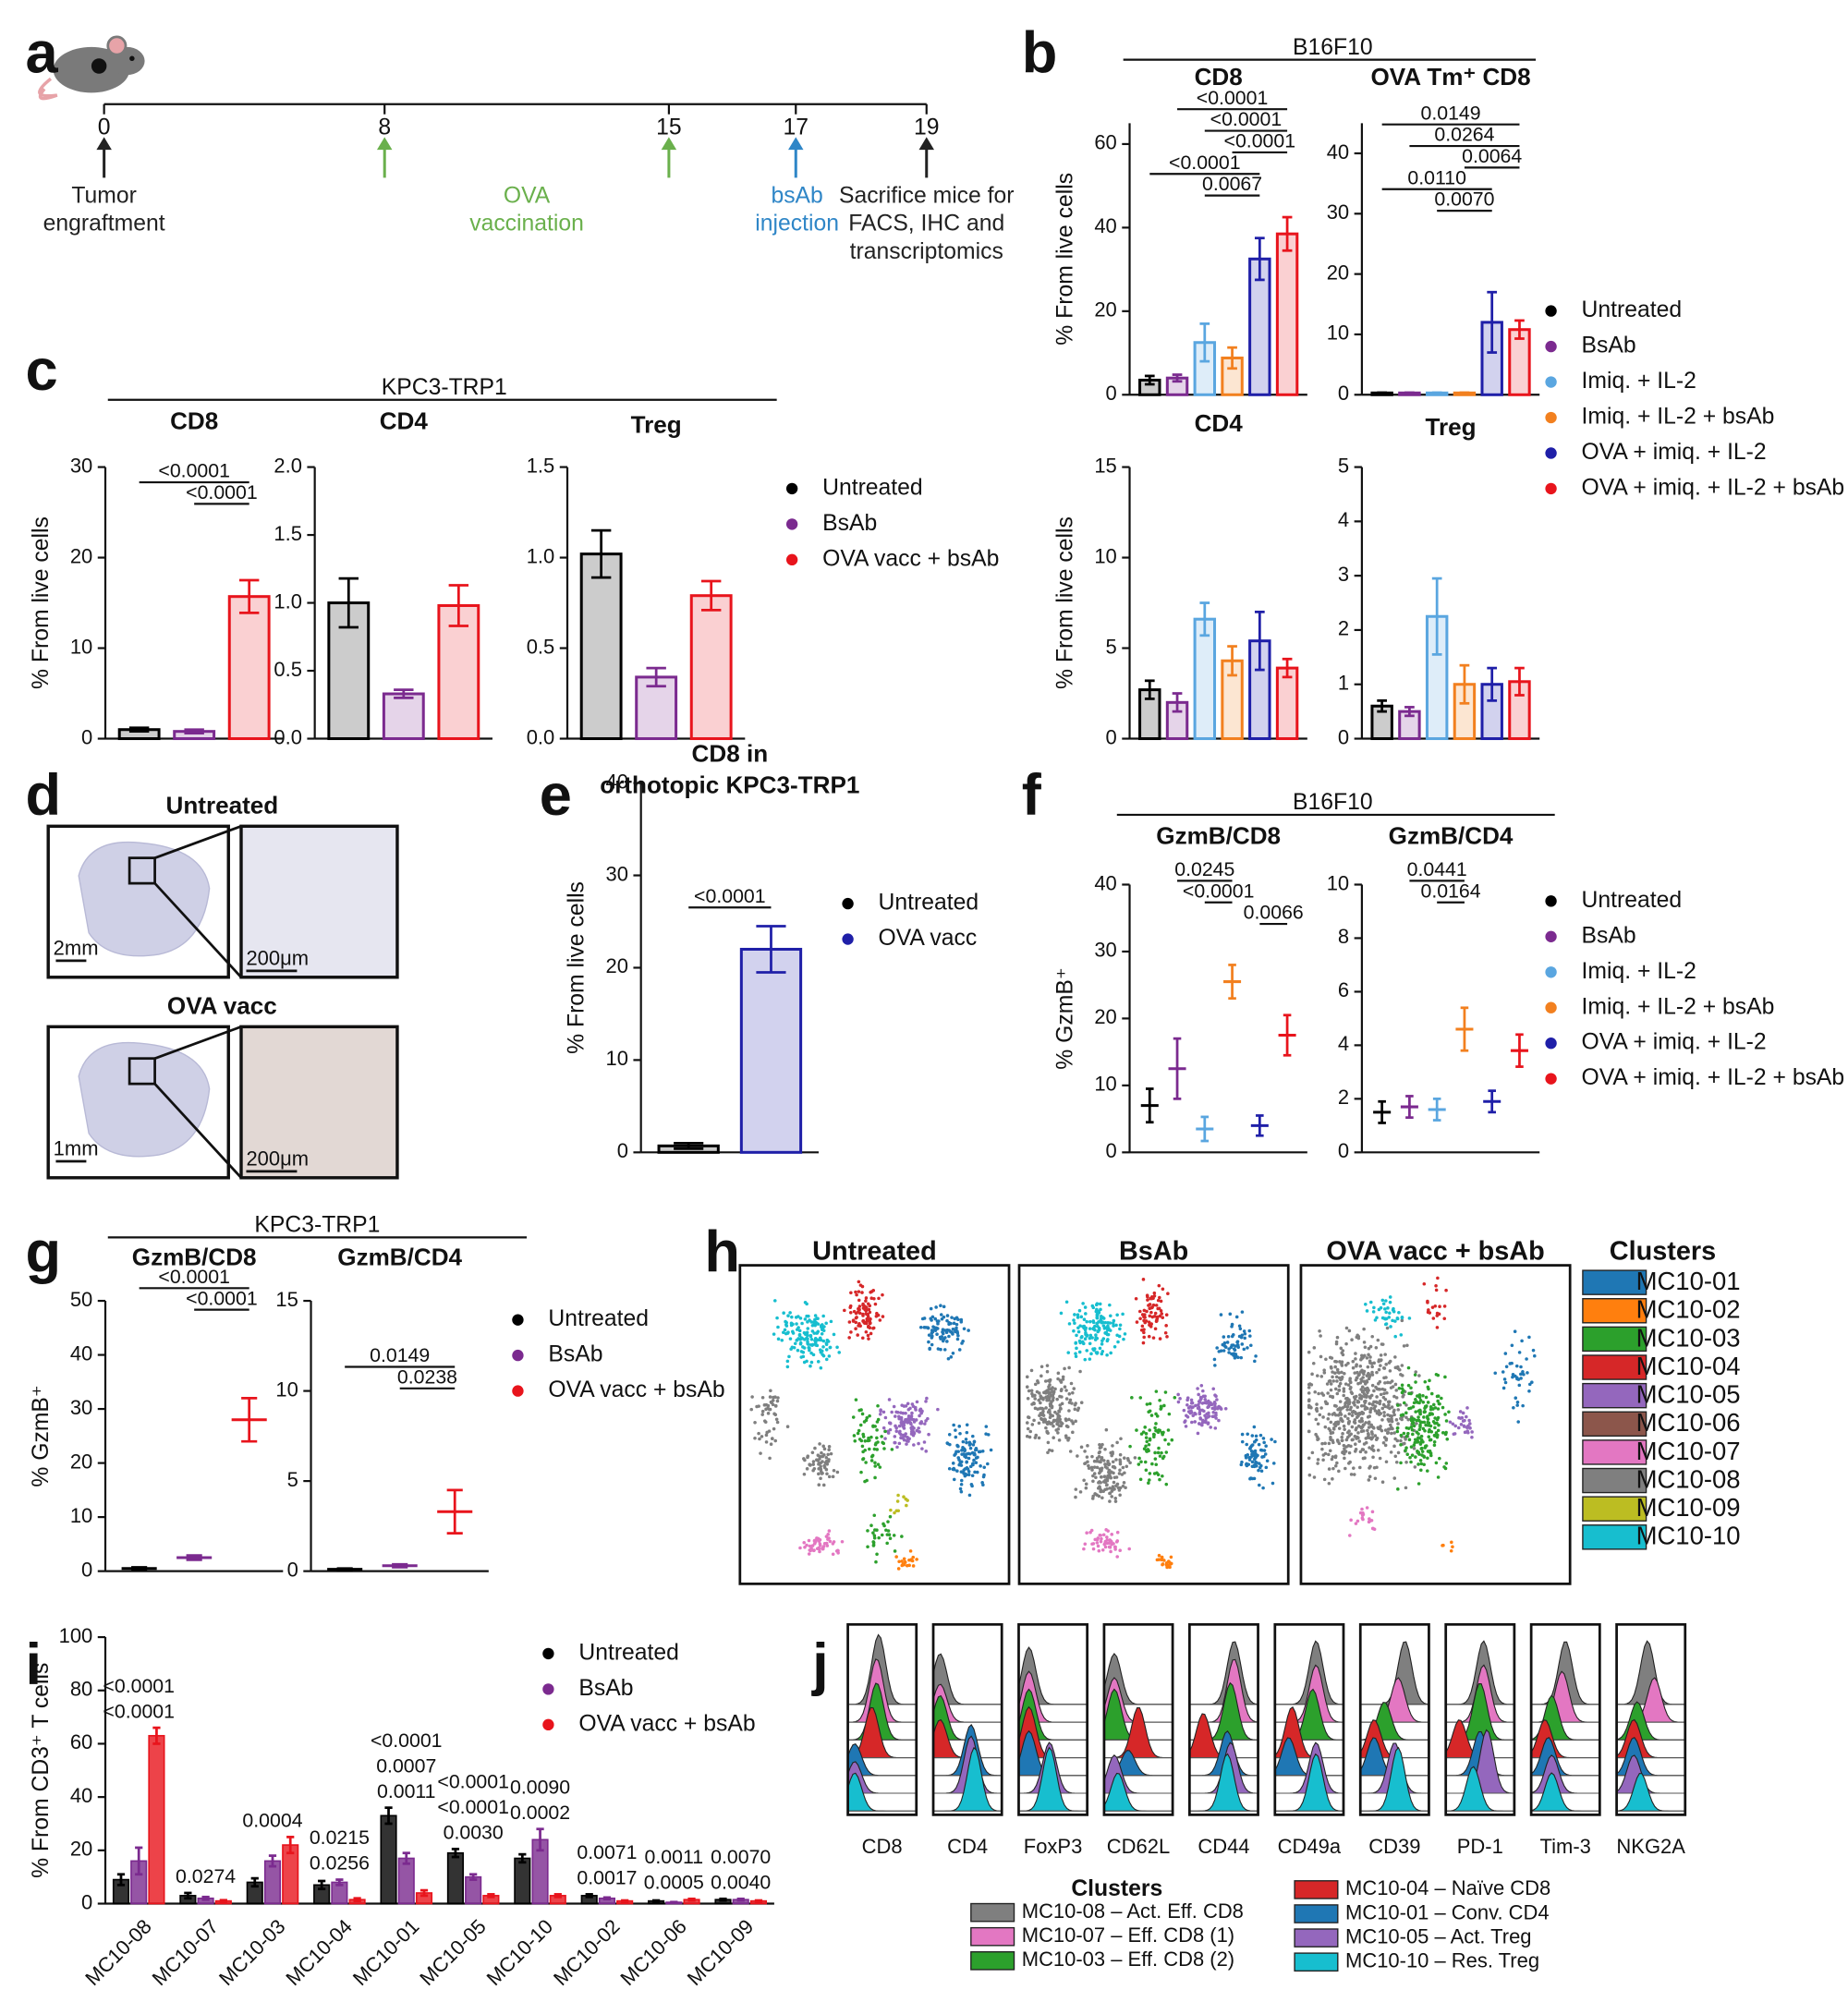 This screenshot has width=1848, height=1990. Describe the element at coordinates (41, 370) in the screenshot. I see `panel-label: c` at that location.